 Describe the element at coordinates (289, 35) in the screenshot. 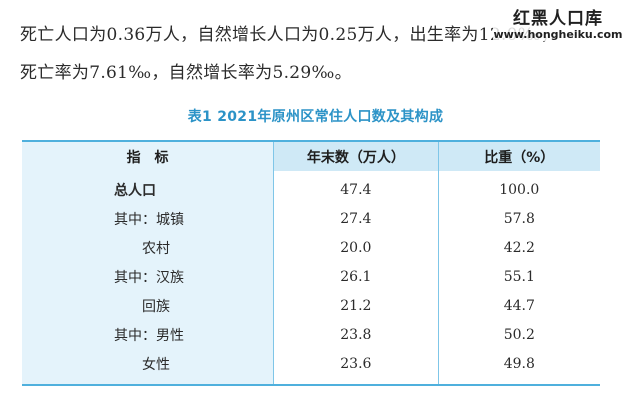

I see `paragraph-line-1: 死亡人口为0.36万人，自然增长人口为0.25万人，出生率为12.0‰，` at that location.